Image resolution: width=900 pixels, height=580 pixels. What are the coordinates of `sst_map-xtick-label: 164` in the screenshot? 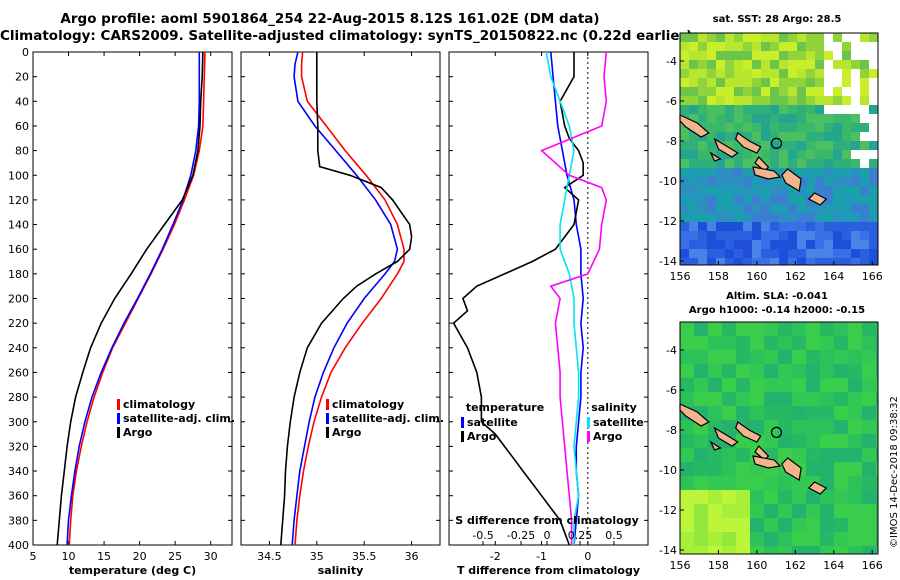 It's located at (833, 276).